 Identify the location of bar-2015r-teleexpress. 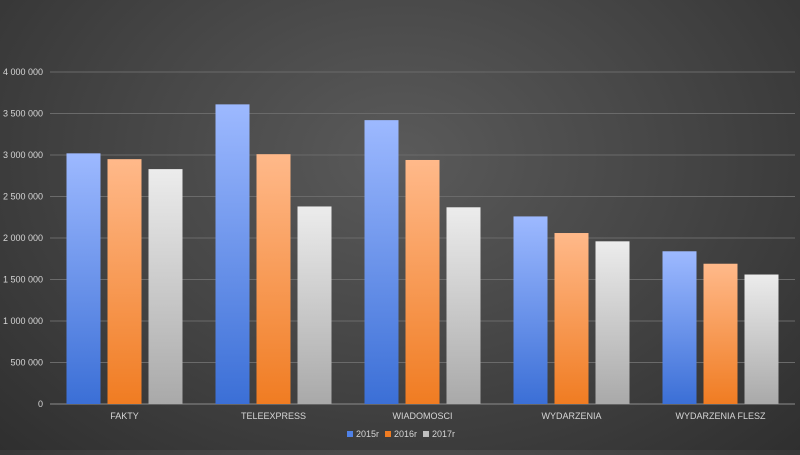
(232, 254).